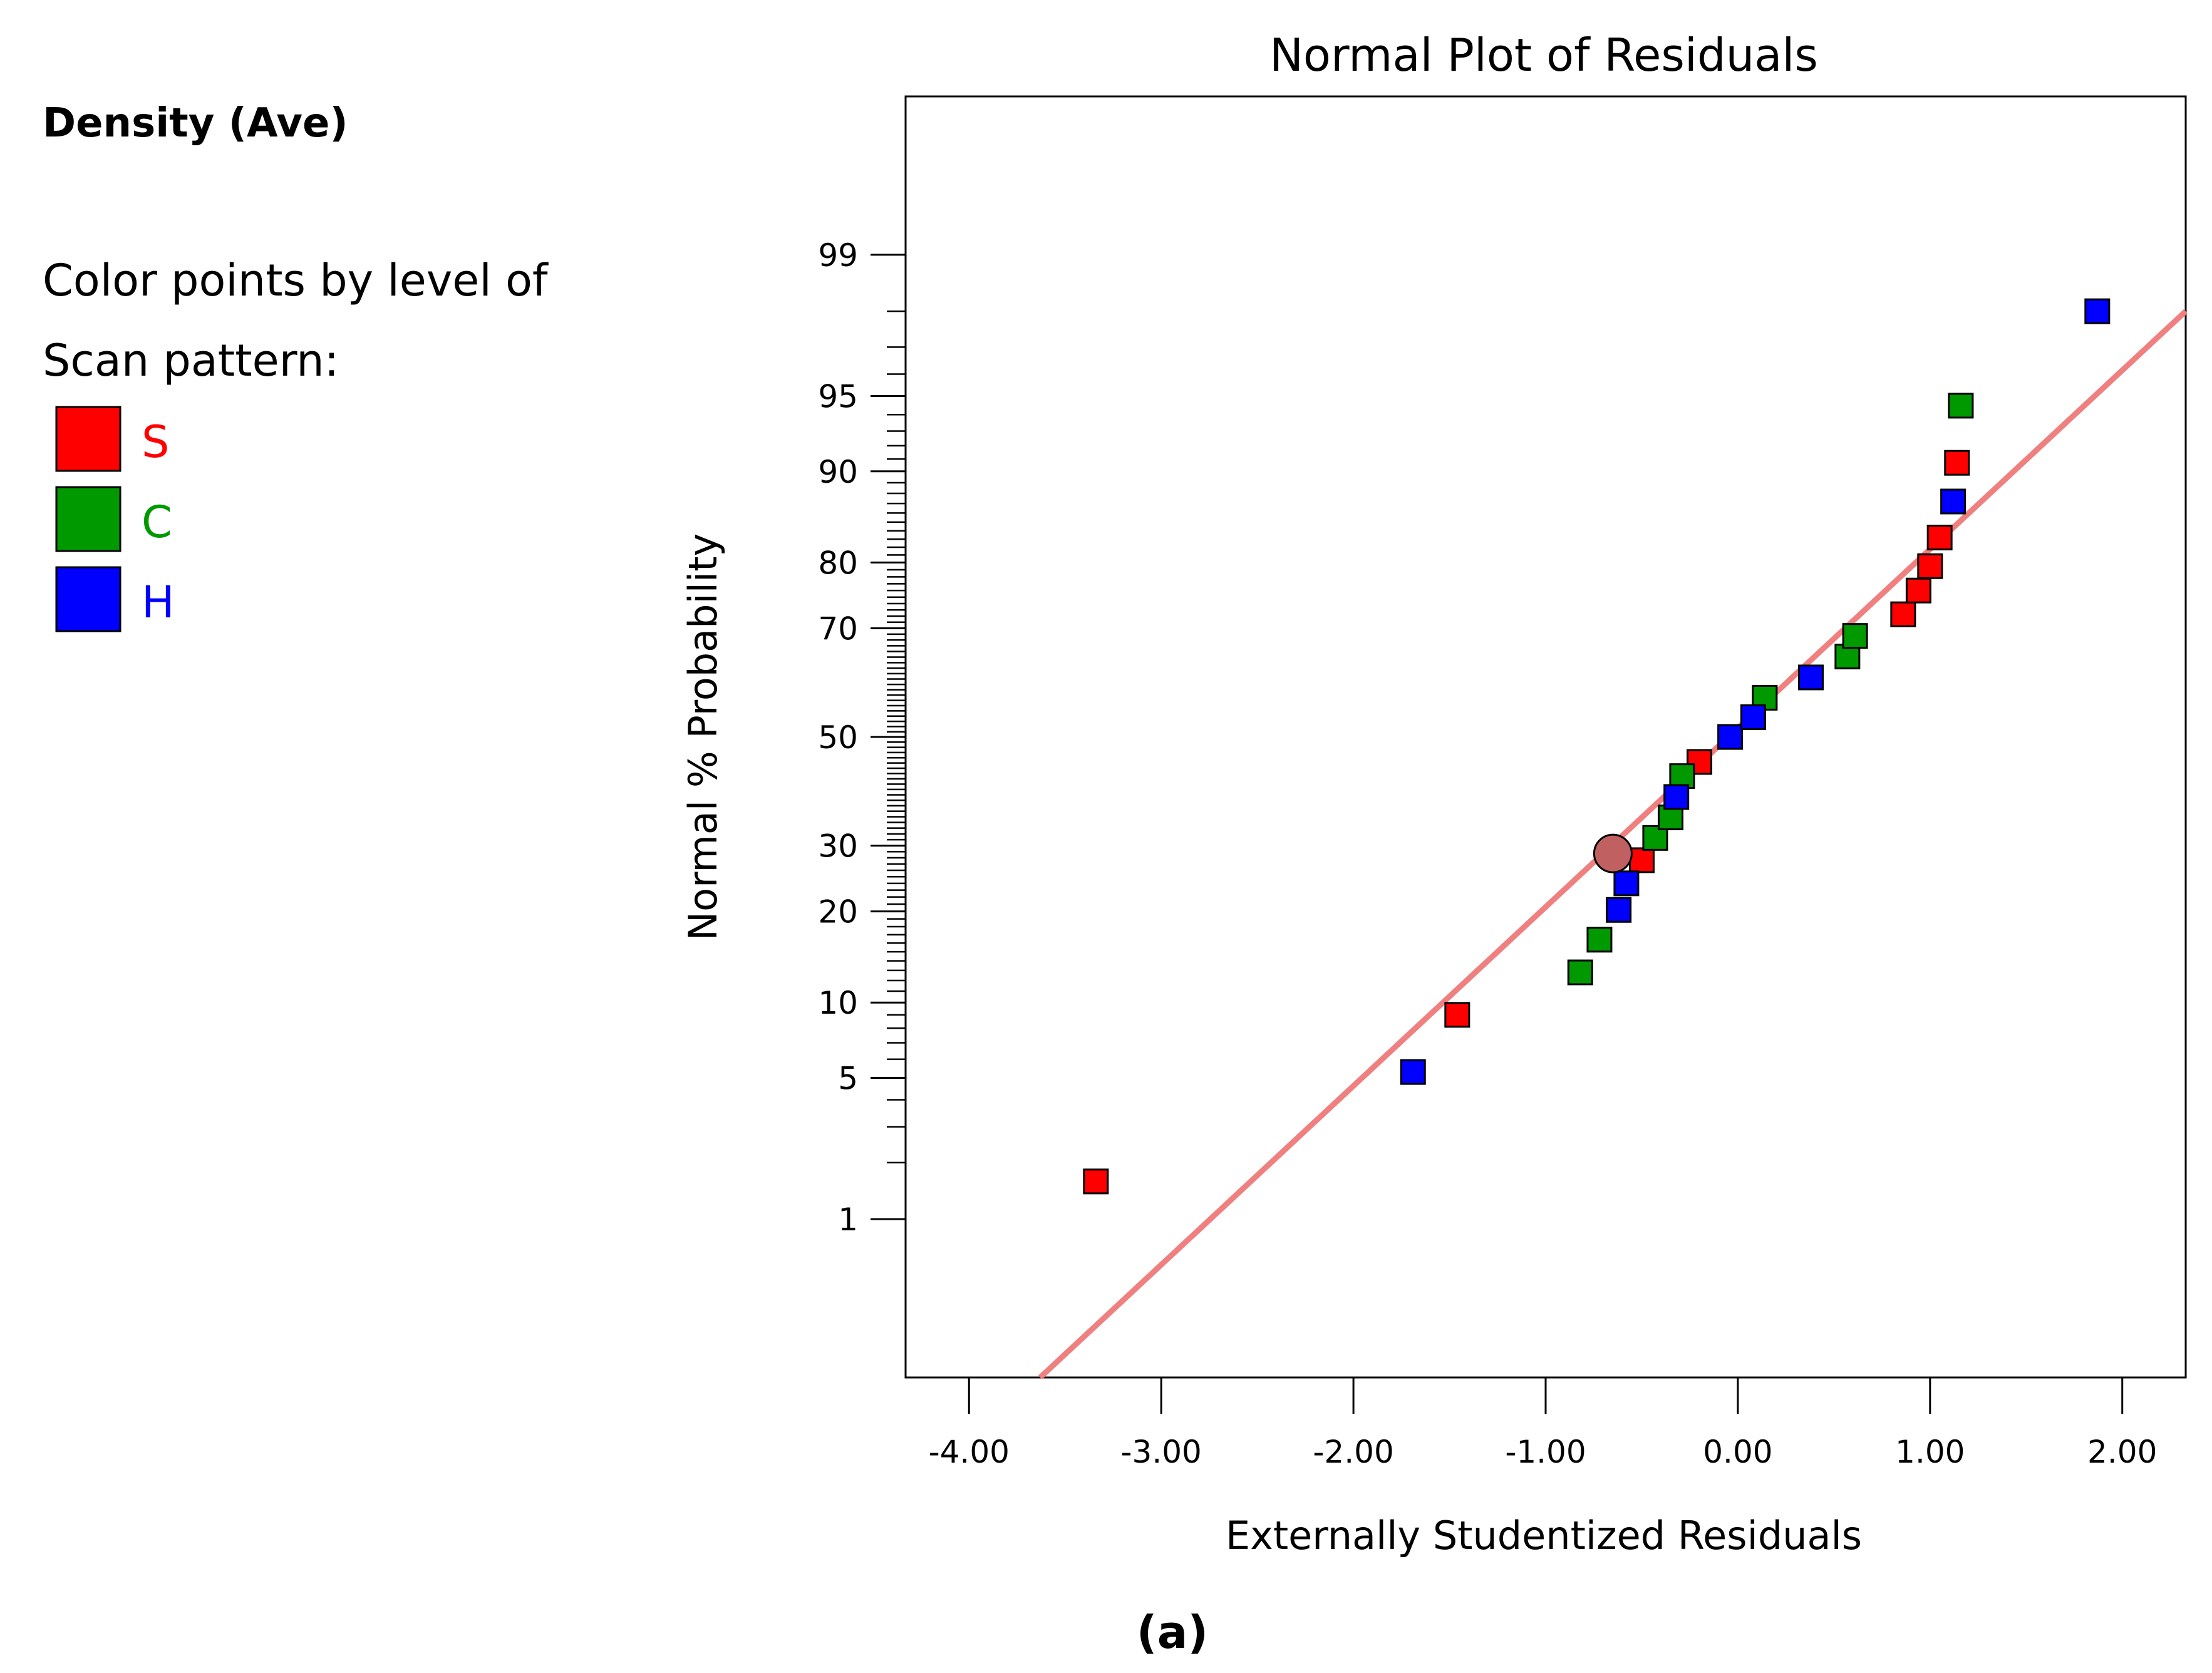  I want to click on legend-label-c: C, so click(157, 522).